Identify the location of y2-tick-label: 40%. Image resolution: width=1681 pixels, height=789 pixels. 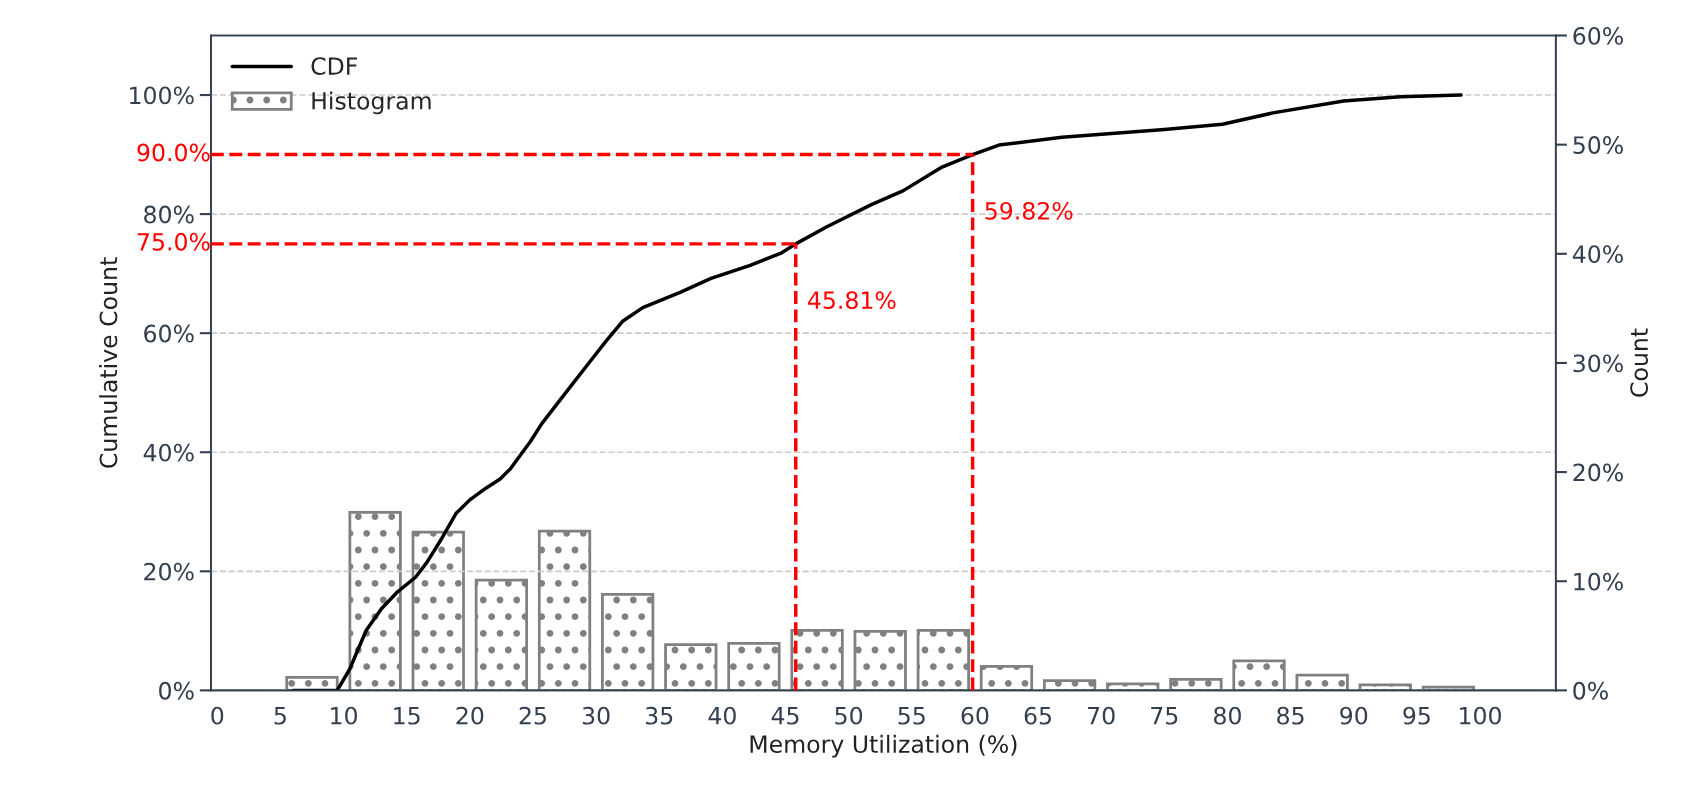
(1597, 254).